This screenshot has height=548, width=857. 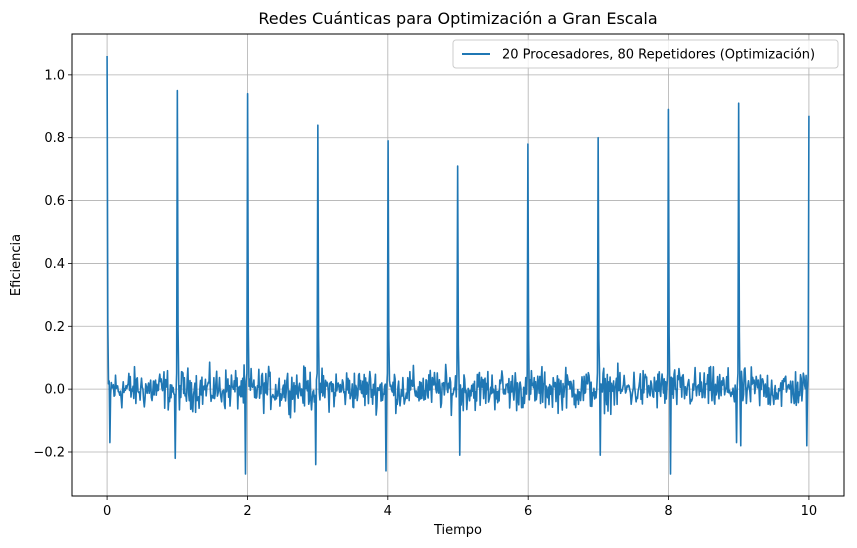 I want to click on x-tick-label: 0, so click(x=107, y=511).